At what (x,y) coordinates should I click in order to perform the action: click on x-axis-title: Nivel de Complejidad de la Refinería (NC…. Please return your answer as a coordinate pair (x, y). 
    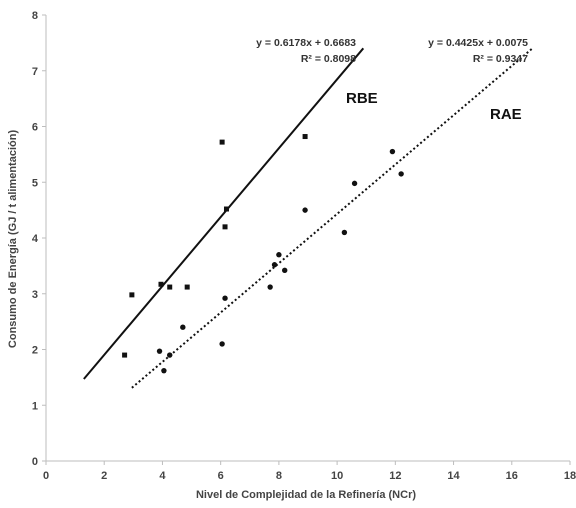
    Looking at the image, I should click on (306, 495).